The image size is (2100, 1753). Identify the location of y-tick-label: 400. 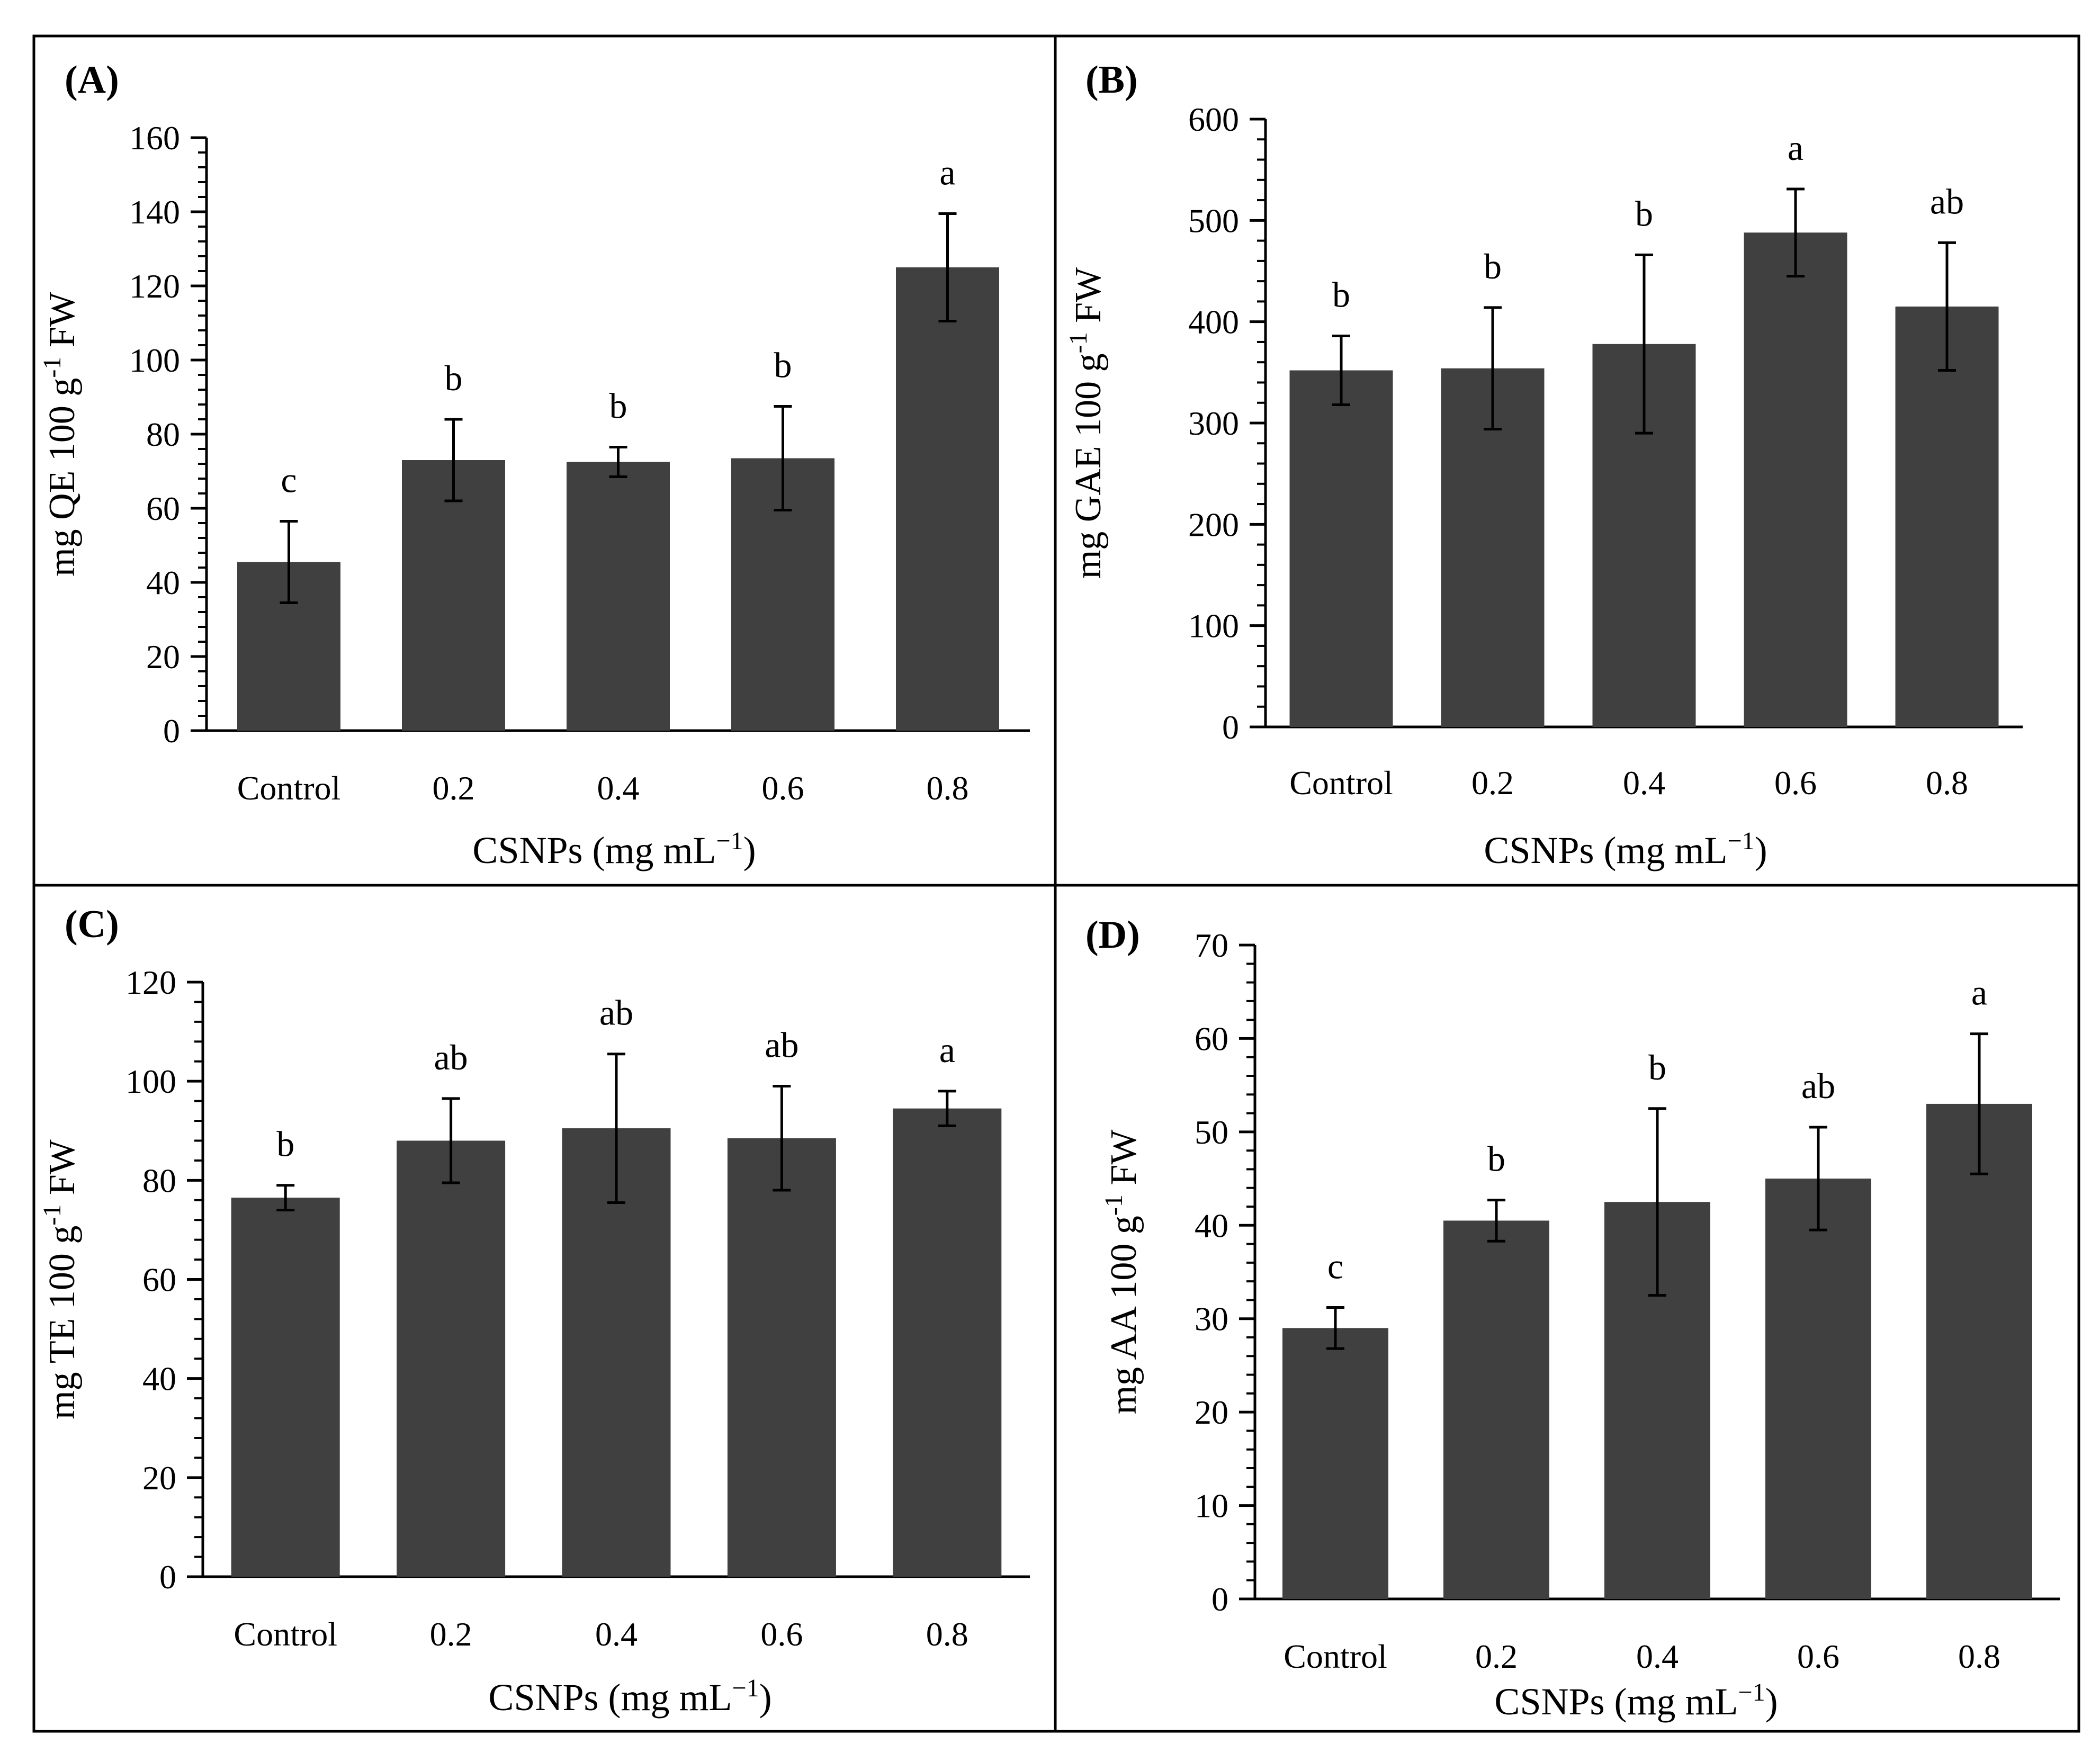
(1213, 322).